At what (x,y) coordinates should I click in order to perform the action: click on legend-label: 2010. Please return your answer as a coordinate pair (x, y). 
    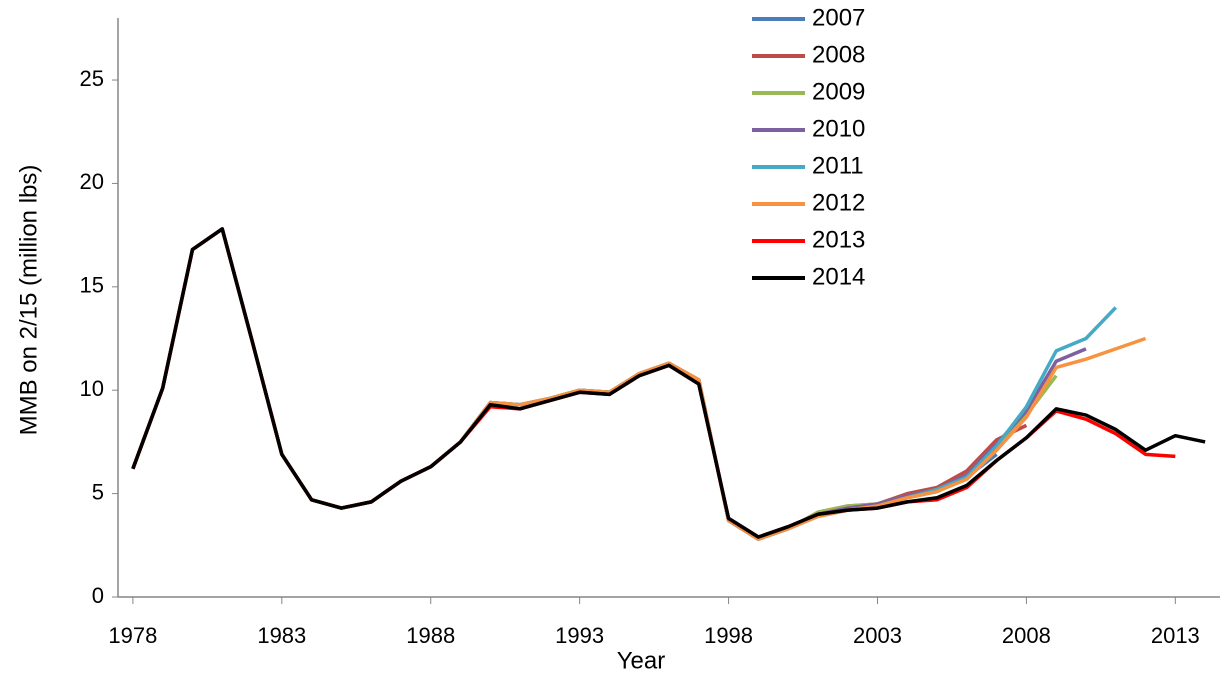
    Looking at the image, I should click on (838, 128).